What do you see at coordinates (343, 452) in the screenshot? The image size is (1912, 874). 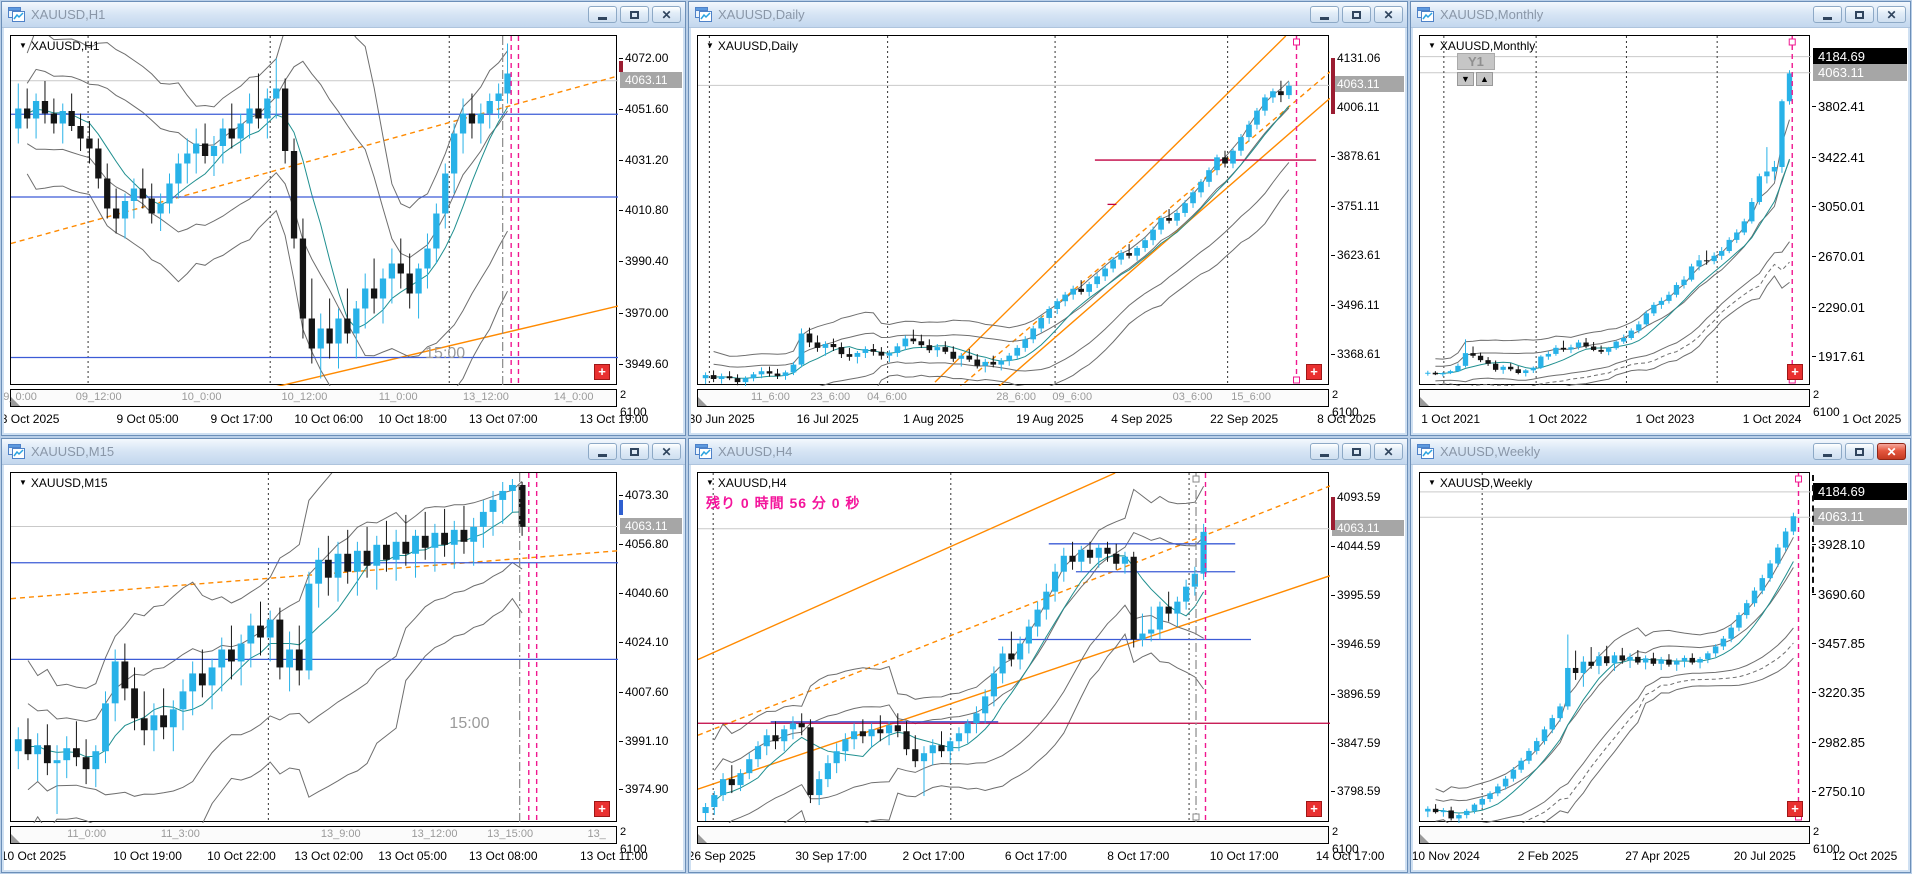 I see `window-titlebar: XAUUSD,M15 ✕` at bounding box center [343, 452].